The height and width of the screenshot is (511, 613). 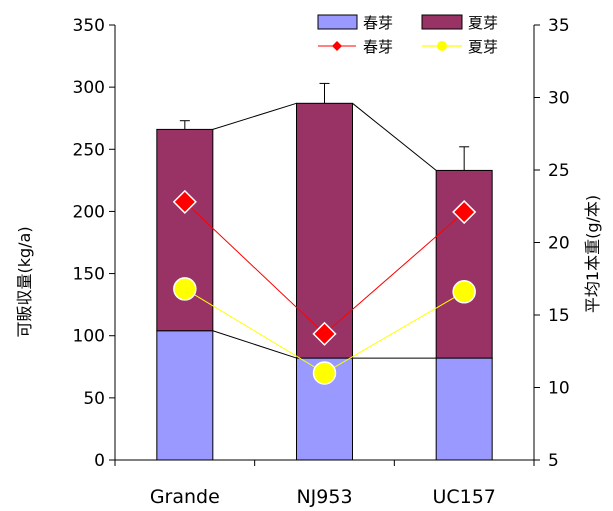 What do you see at coordinates (324, 373) in the screenshot?
I see `line-marker-1-NJ953` at bounding box center [324, 373].